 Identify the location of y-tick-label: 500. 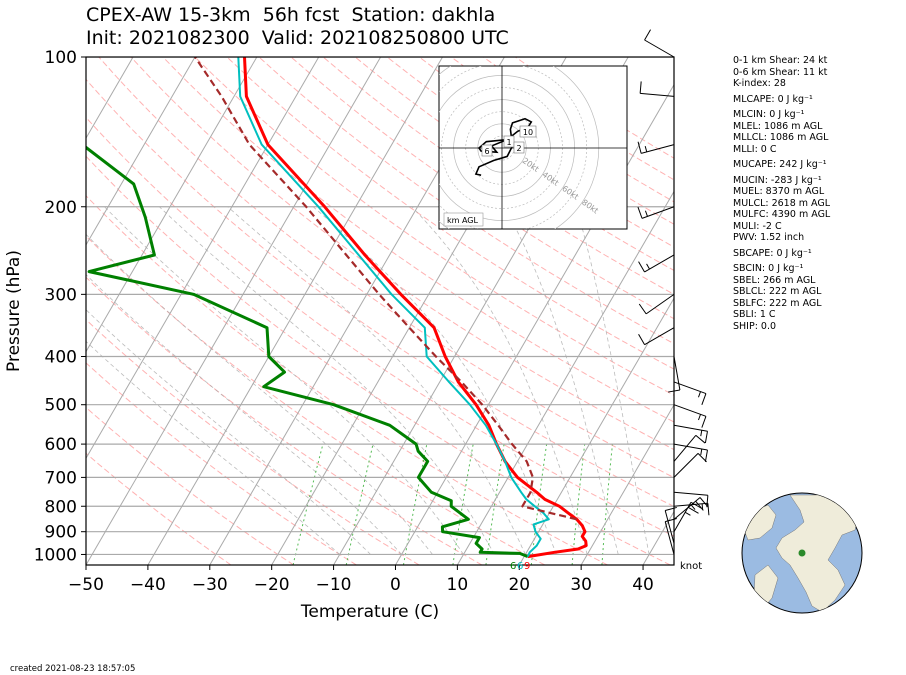
(61, 406).